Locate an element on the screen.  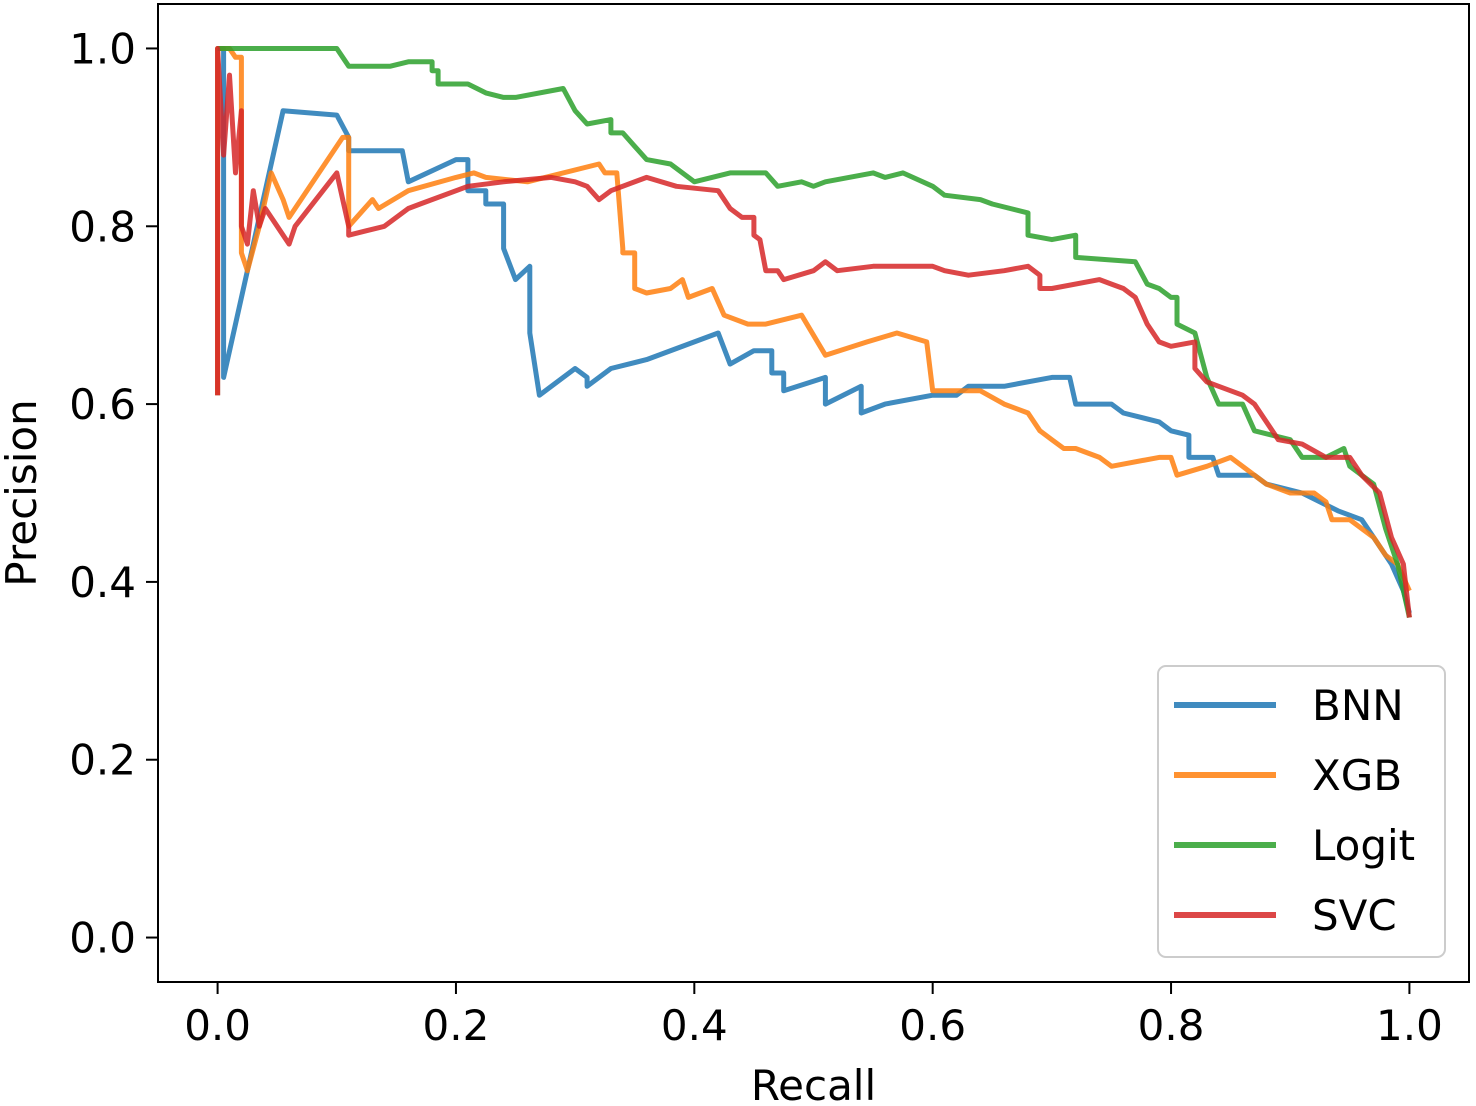
legend-label-logit: Logit is located at coordinates (1363, 845).